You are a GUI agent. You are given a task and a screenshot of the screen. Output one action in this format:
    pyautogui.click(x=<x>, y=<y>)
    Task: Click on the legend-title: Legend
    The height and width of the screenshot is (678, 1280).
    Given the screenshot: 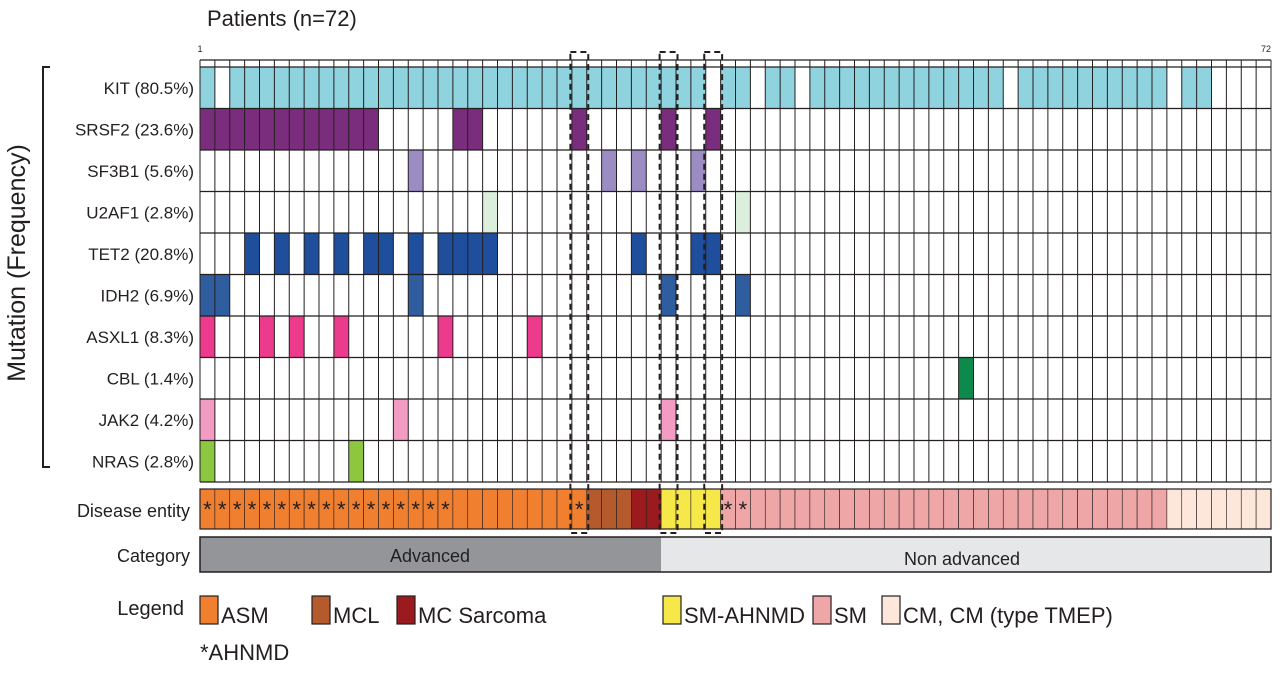 What is the action you would take?
    pyautogui.click(x=150, y=609)
    